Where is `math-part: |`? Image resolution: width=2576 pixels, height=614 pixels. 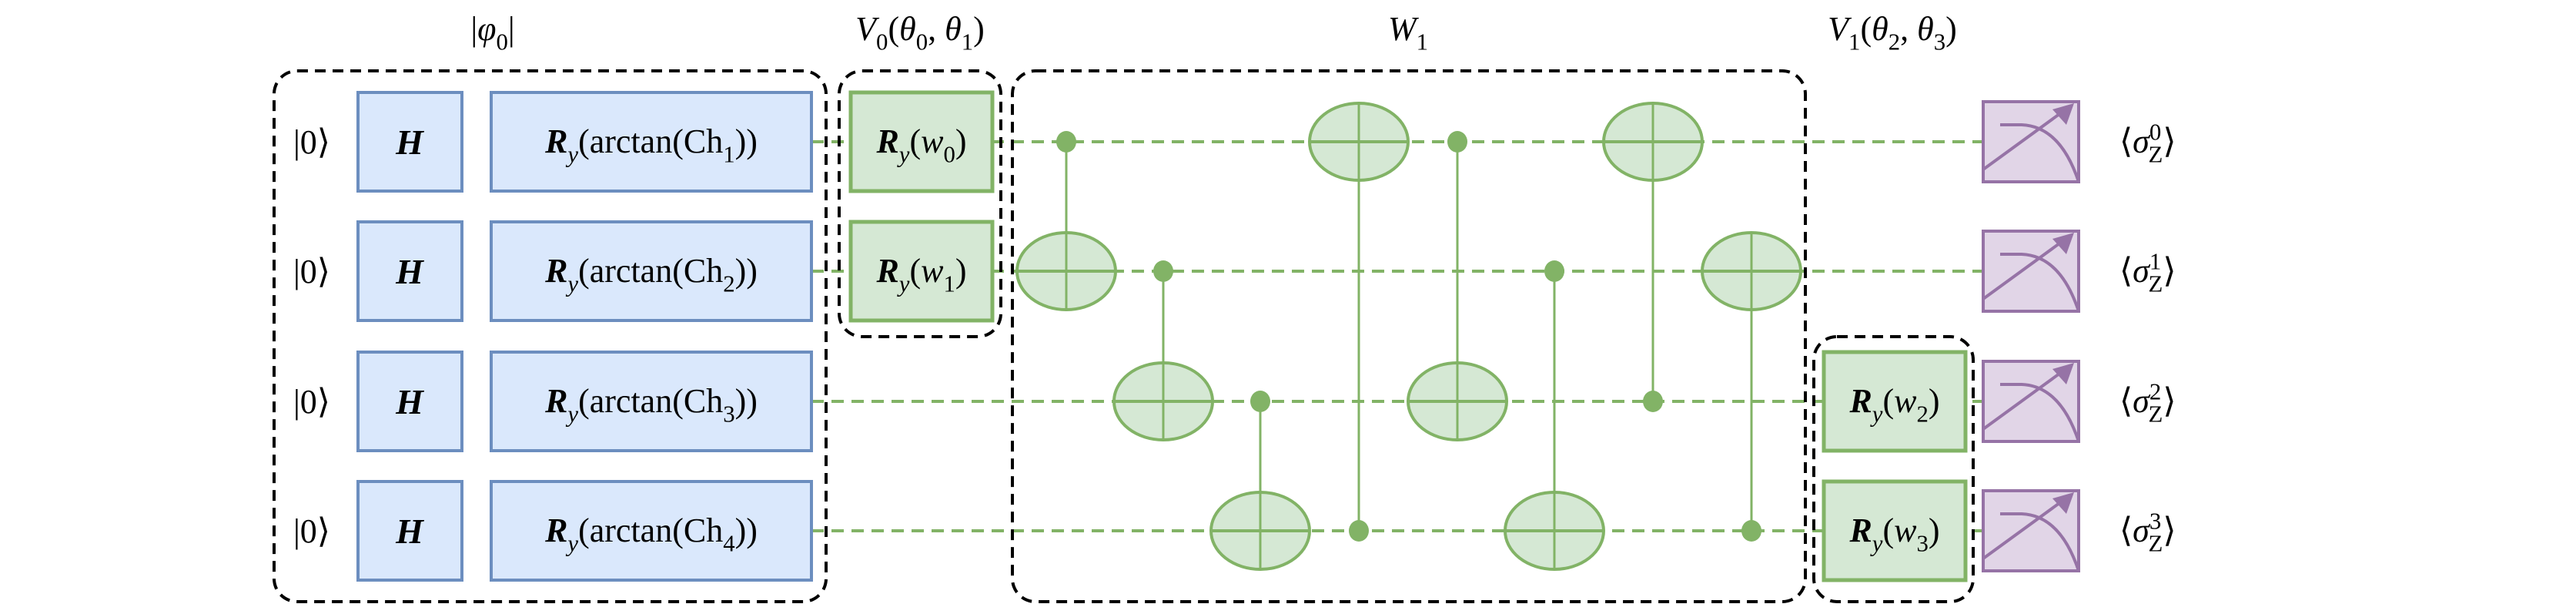
math-part: | is located at coordinates (474, 29).